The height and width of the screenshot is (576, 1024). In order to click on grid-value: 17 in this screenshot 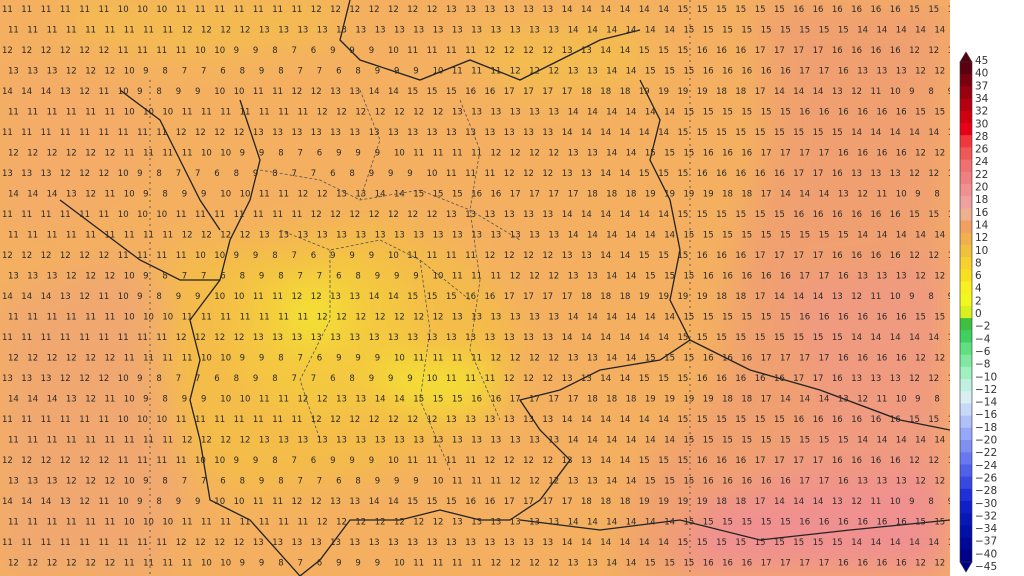, I will do `click(818, 256)`.